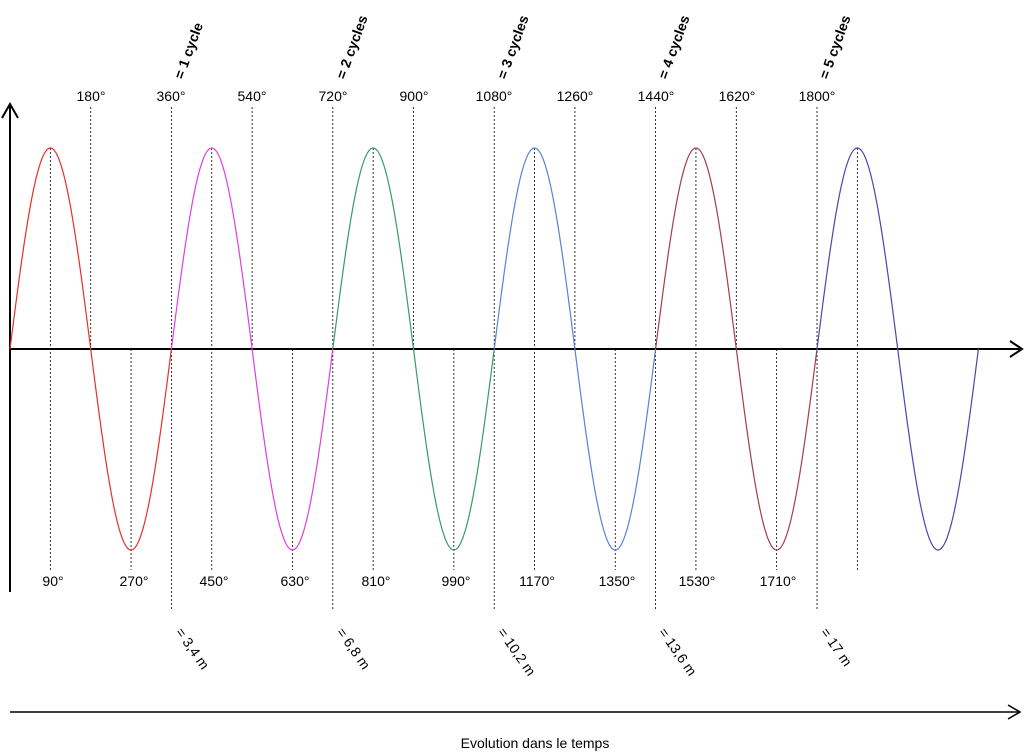  Describe the element at coordinates (91, 96) in the screenshot. I see `angle-label: 180°` at that location.